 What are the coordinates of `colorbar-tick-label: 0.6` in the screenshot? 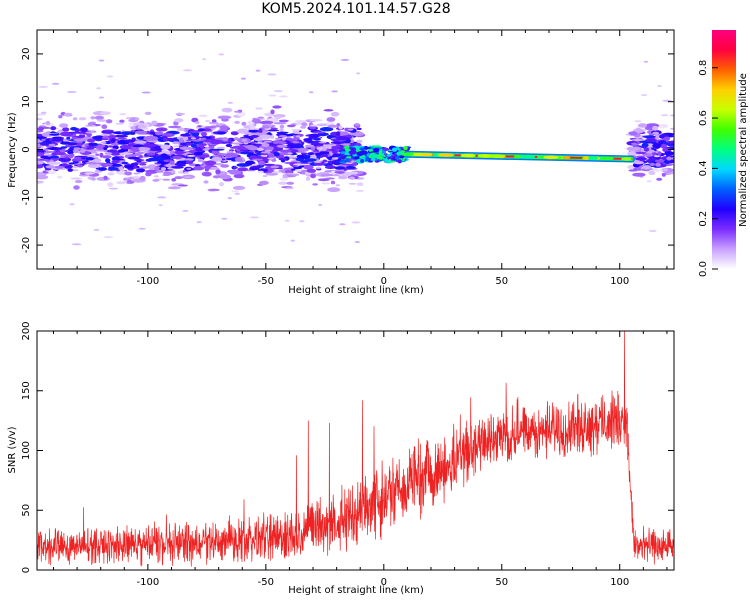 It's located at (703, 118).